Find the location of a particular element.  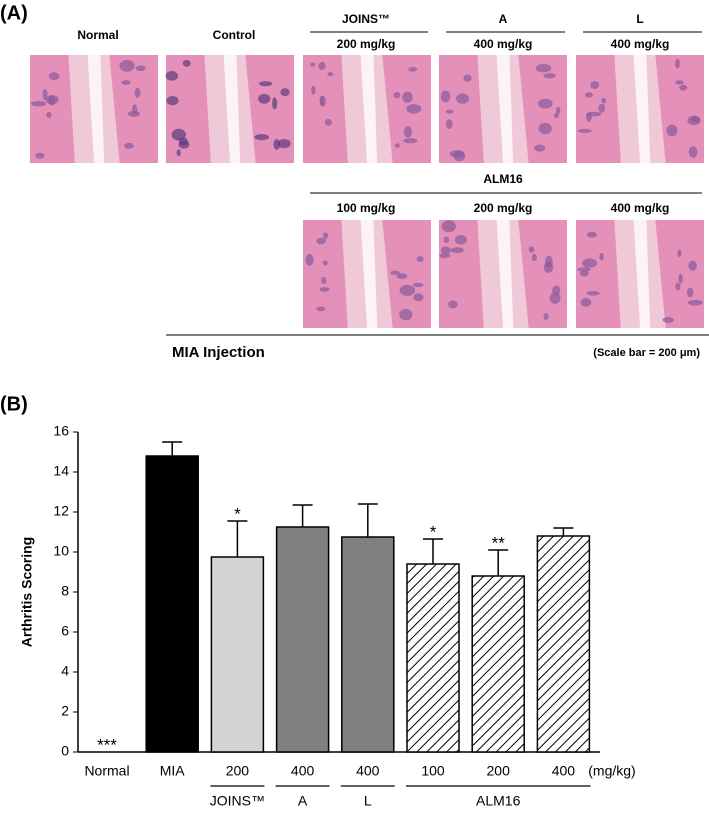

y-tick-label: 14 is located at coordinates (61, 471).